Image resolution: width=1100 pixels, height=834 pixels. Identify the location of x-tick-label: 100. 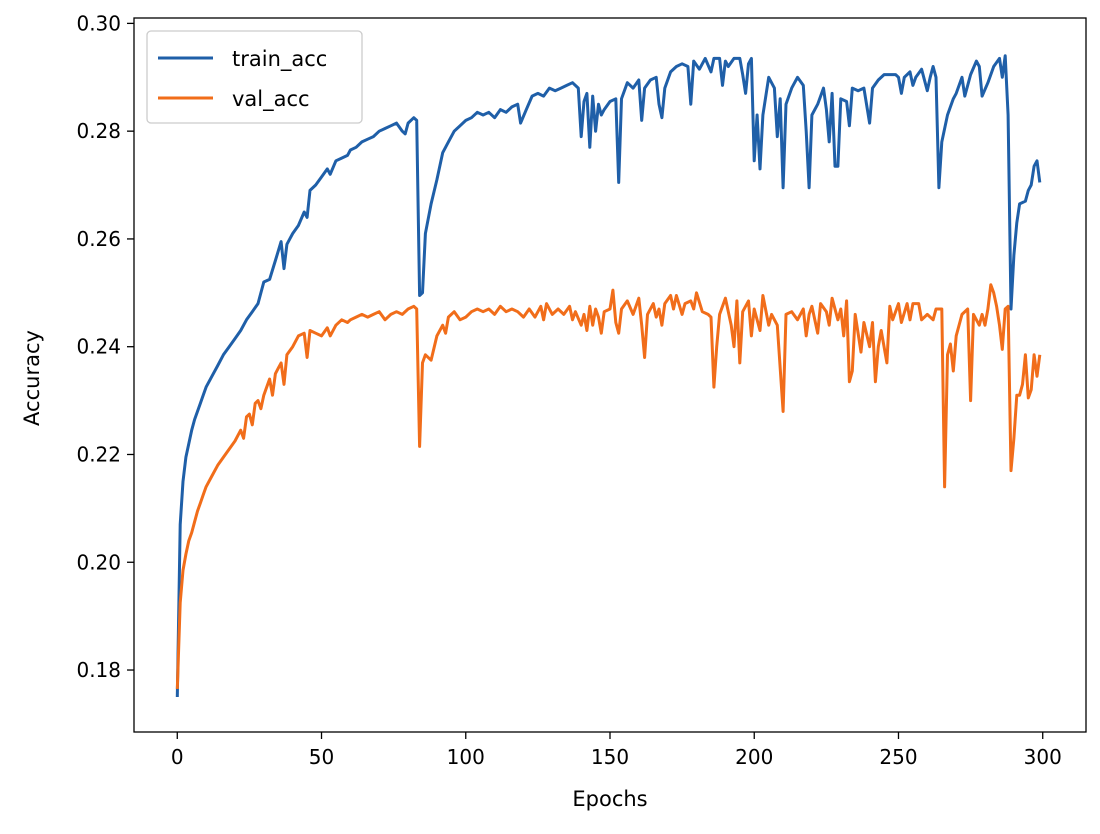
(466, 757).